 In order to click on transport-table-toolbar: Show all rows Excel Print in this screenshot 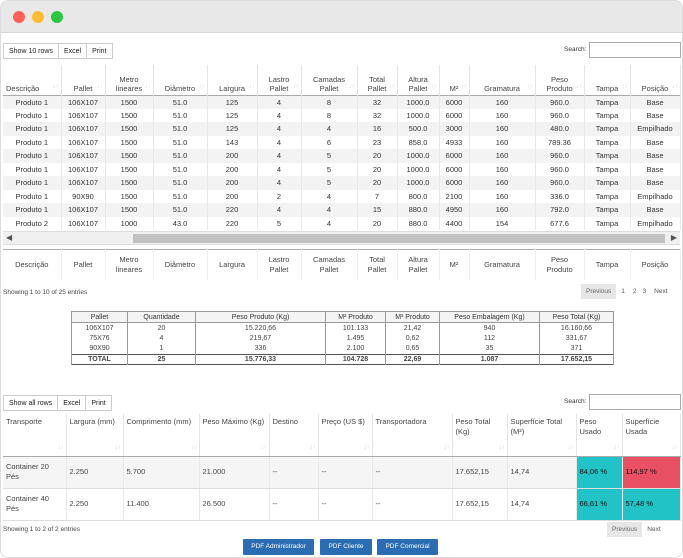, I will do `click(57, 403)`.